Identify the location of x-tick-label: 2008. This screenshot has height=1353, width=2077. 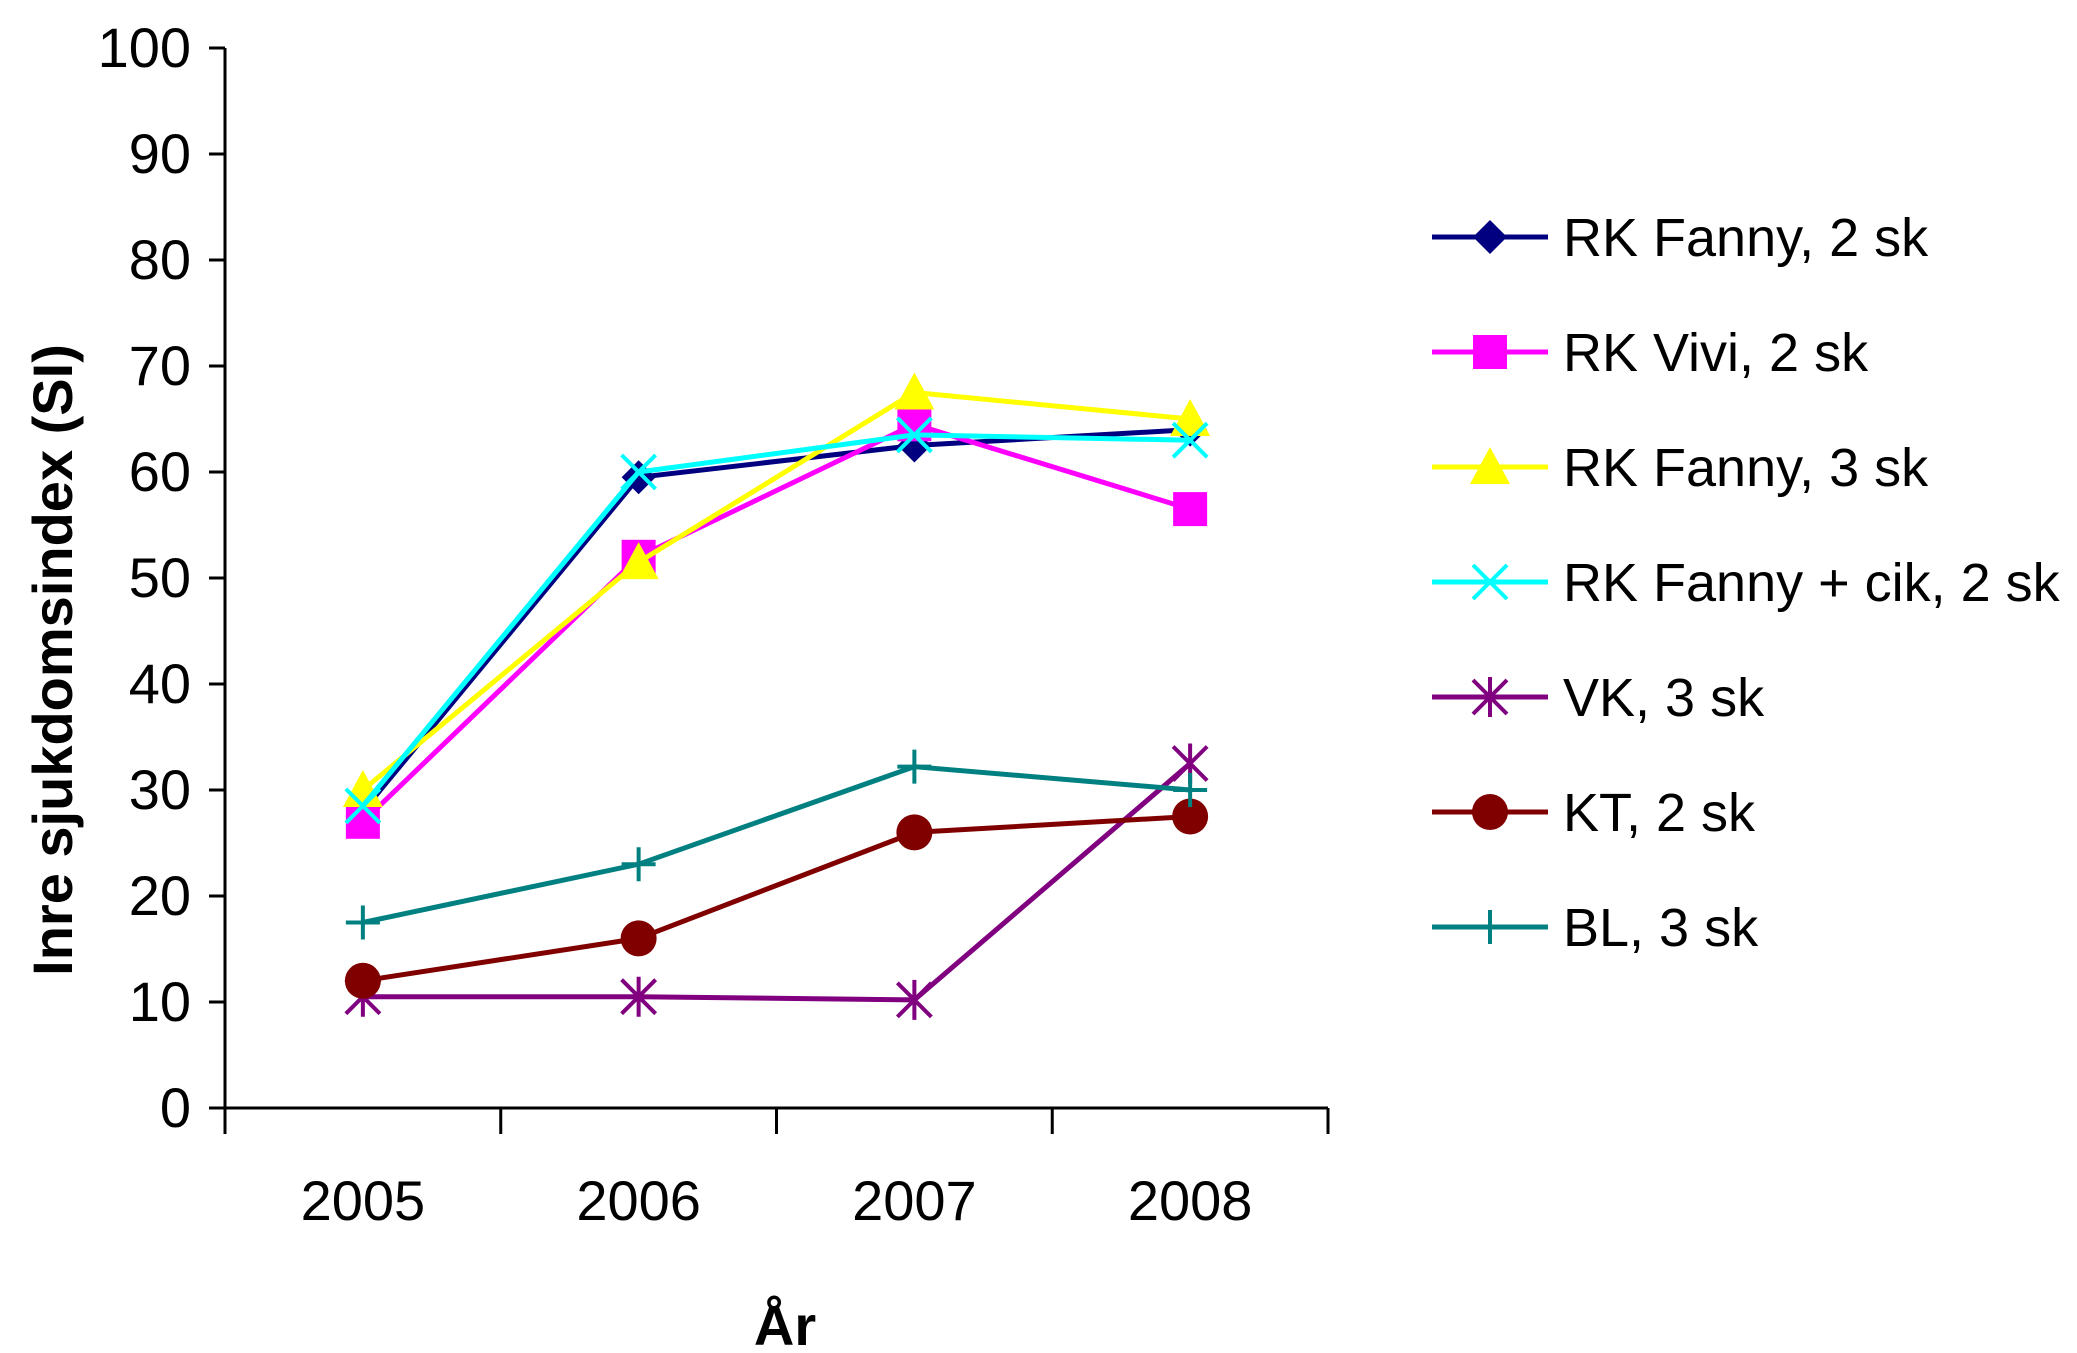
(1190, 1200).